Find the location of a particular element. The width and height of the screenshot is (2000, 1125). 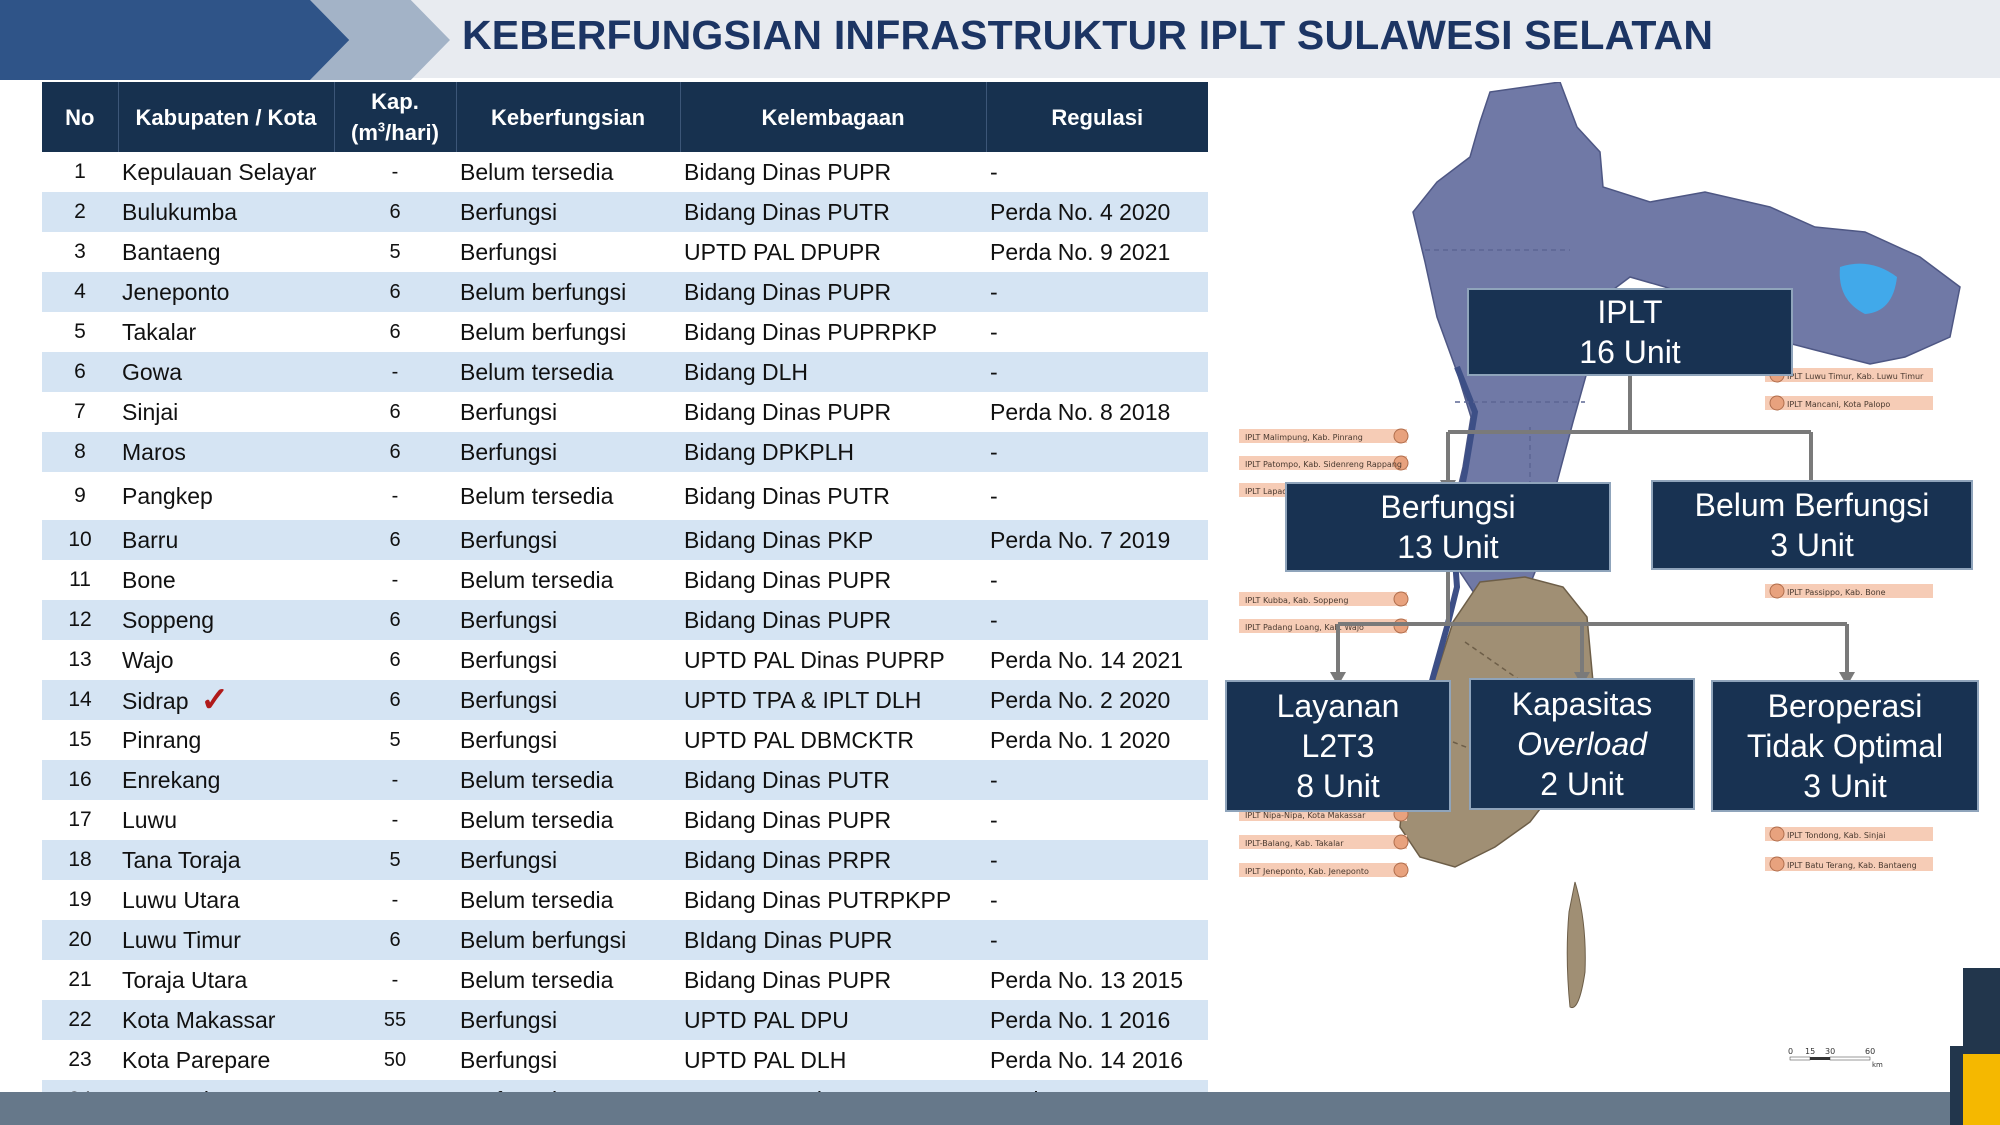

col-header-kelembagaan: Kelembagaan is located at coordinates (833, 117).